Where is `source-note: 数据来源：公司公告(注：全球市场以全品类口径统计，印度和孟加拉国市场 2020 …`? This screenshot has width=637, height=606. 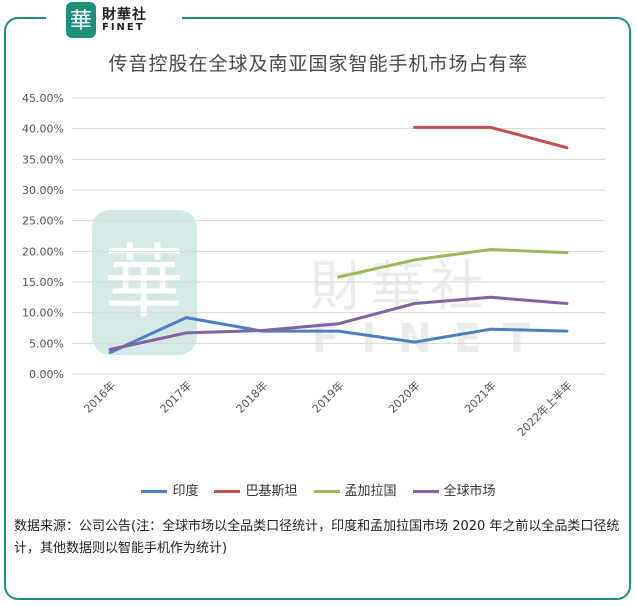
source-note: 数据来源：公司公告(注：全球市场以全品类口径统计，印度和孟加拉国市场 2020 … is located at coordinates (317, 537).